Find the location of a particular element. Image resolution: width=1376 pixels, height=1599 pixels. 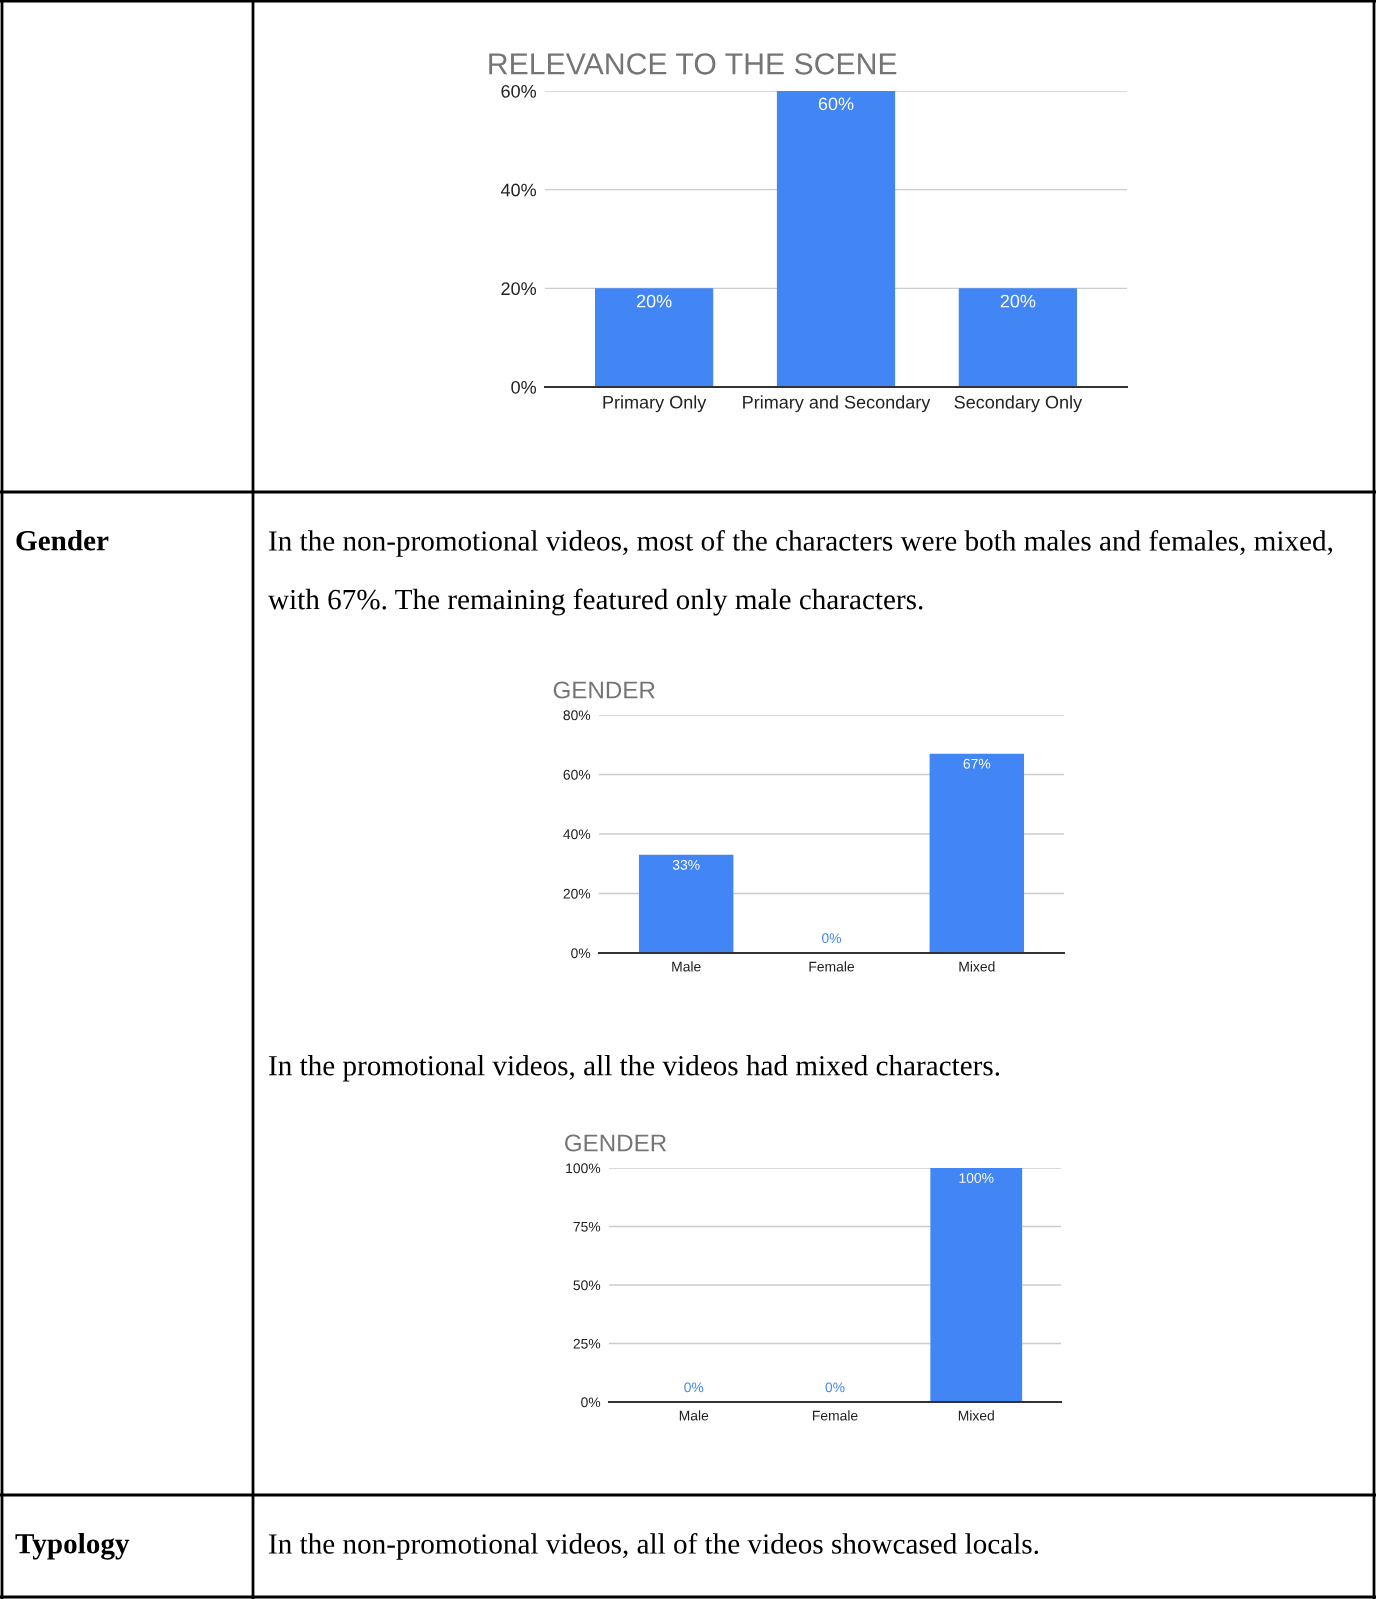

text: Typology is located at coordinates (72, 1546).